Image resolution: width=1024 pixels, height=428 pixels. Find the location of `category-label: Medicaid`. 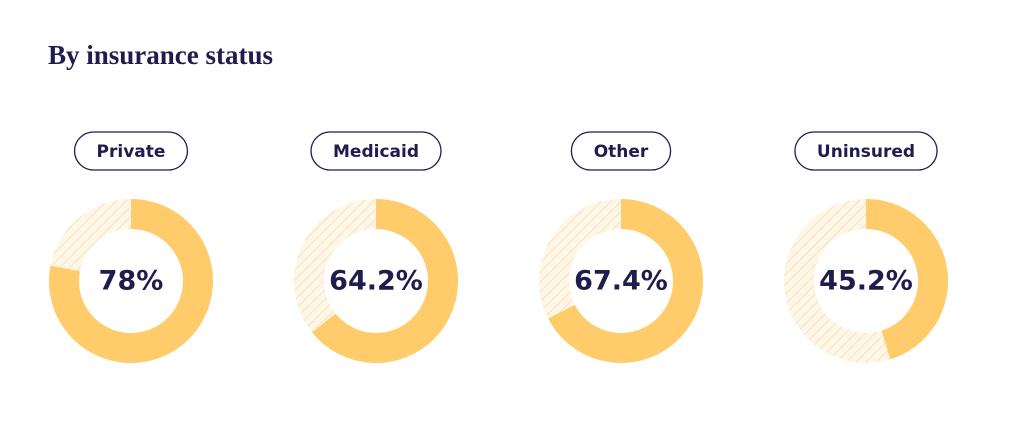

category-label: Medicaid is located at coordinates (376, 152).